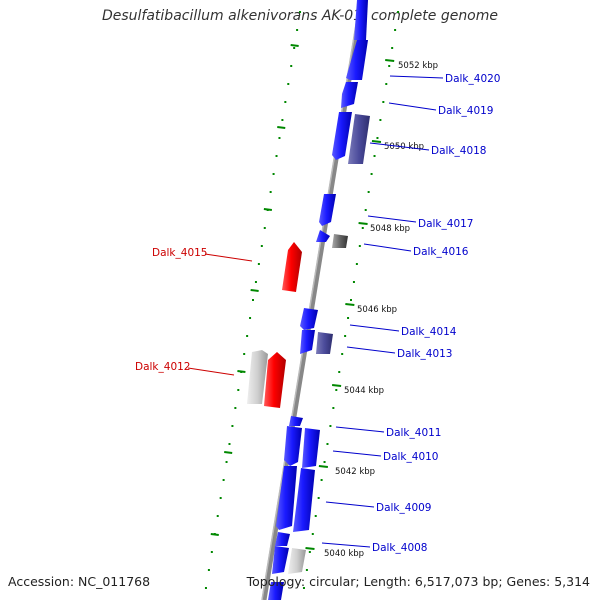 This screenshot has width=600, height=600. Describe the element at coordinates (344, 554) in the screenshot. I see `scale-label: 5040 kbp` at that location.